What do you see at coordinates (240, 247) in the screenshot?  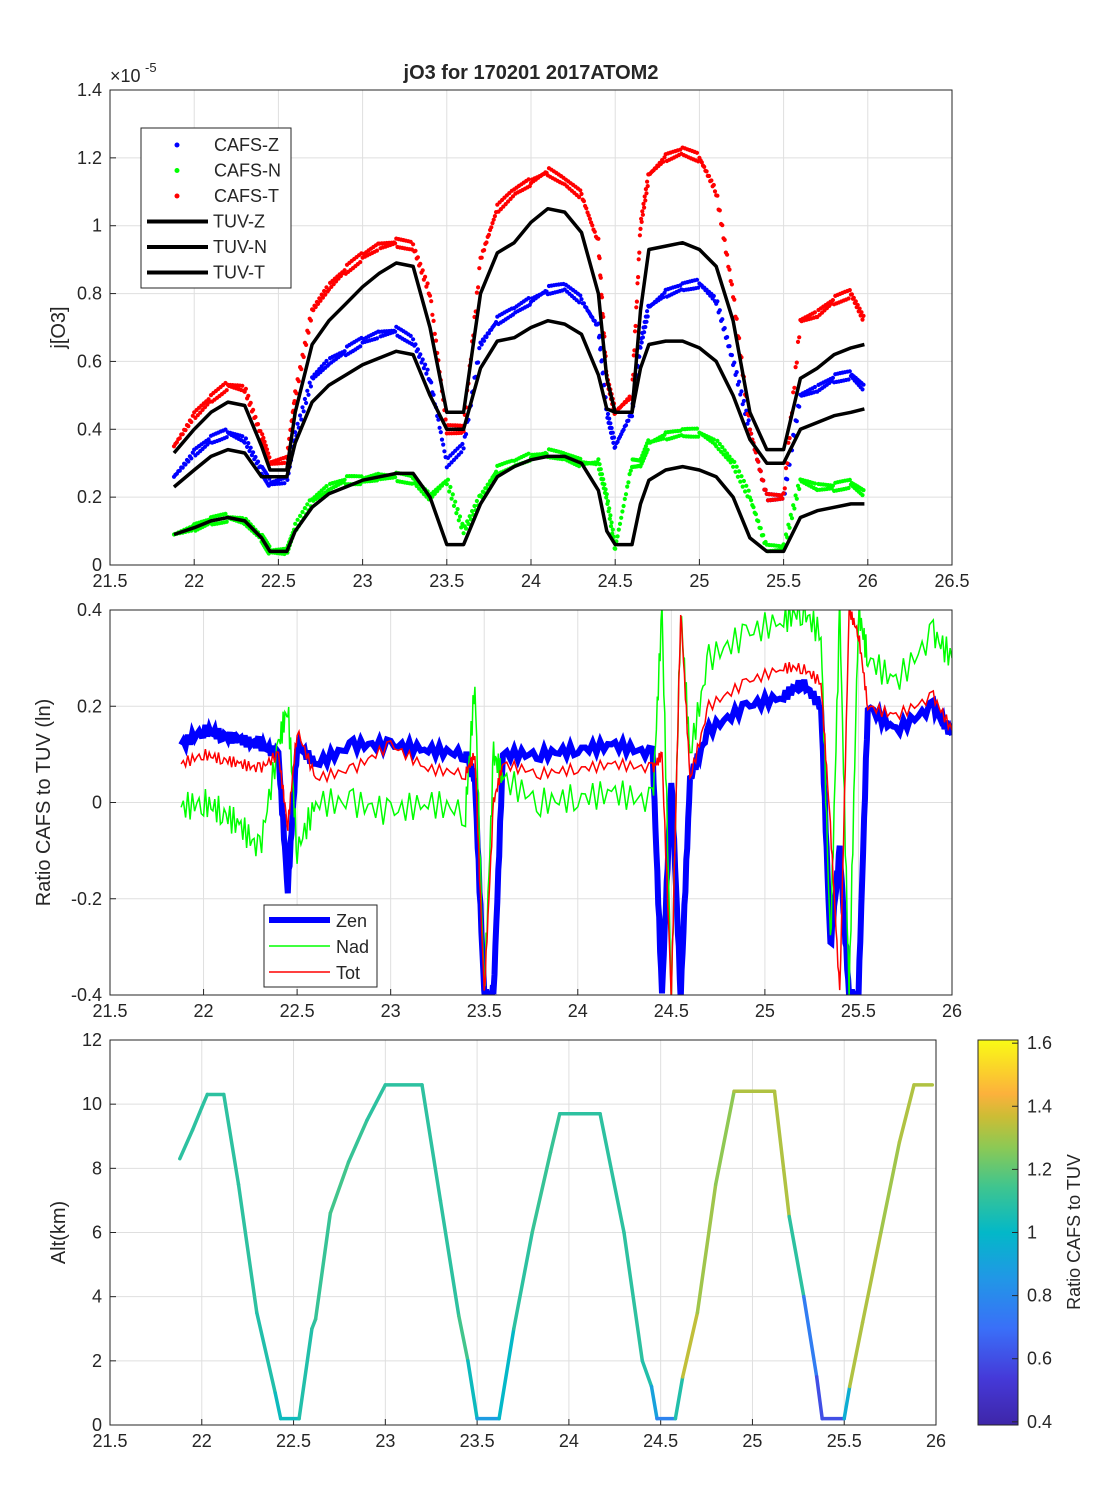 I see `legend-label: TUV-N` at bounding box center [240, 247].